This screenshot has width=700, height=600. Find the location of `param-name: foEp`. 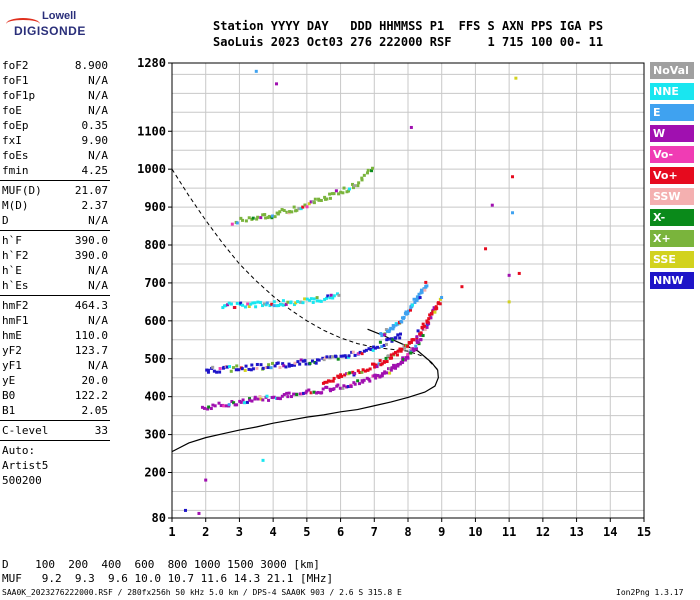

param-name: foEp is located at coordinates (15, 125).